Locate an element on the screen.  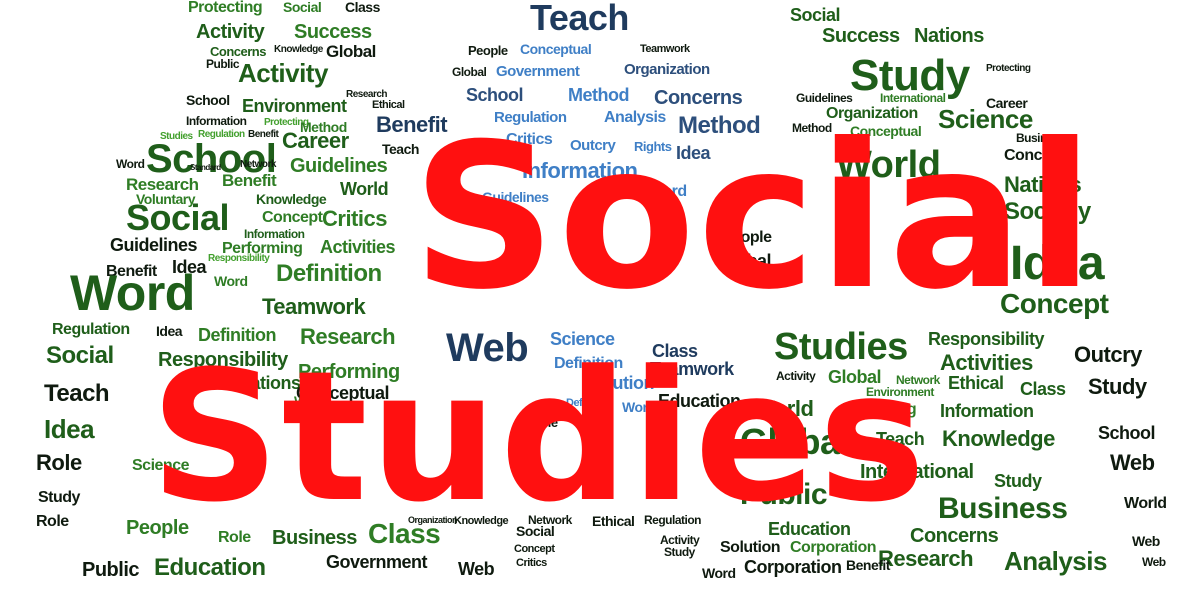
cloud-word: Voluntary is located at coordinates (166, 199).